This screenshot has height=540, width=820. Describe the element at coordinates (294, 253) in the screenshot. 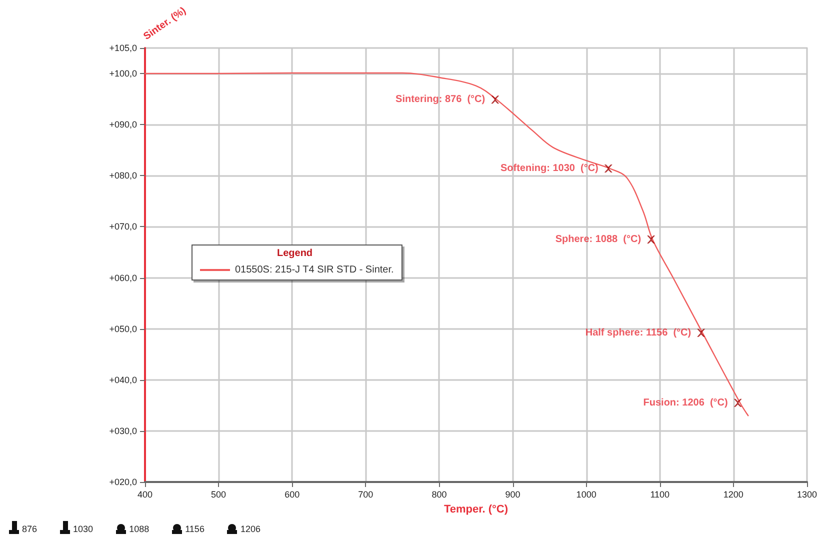

I see `legend-title: Legend` at that location.